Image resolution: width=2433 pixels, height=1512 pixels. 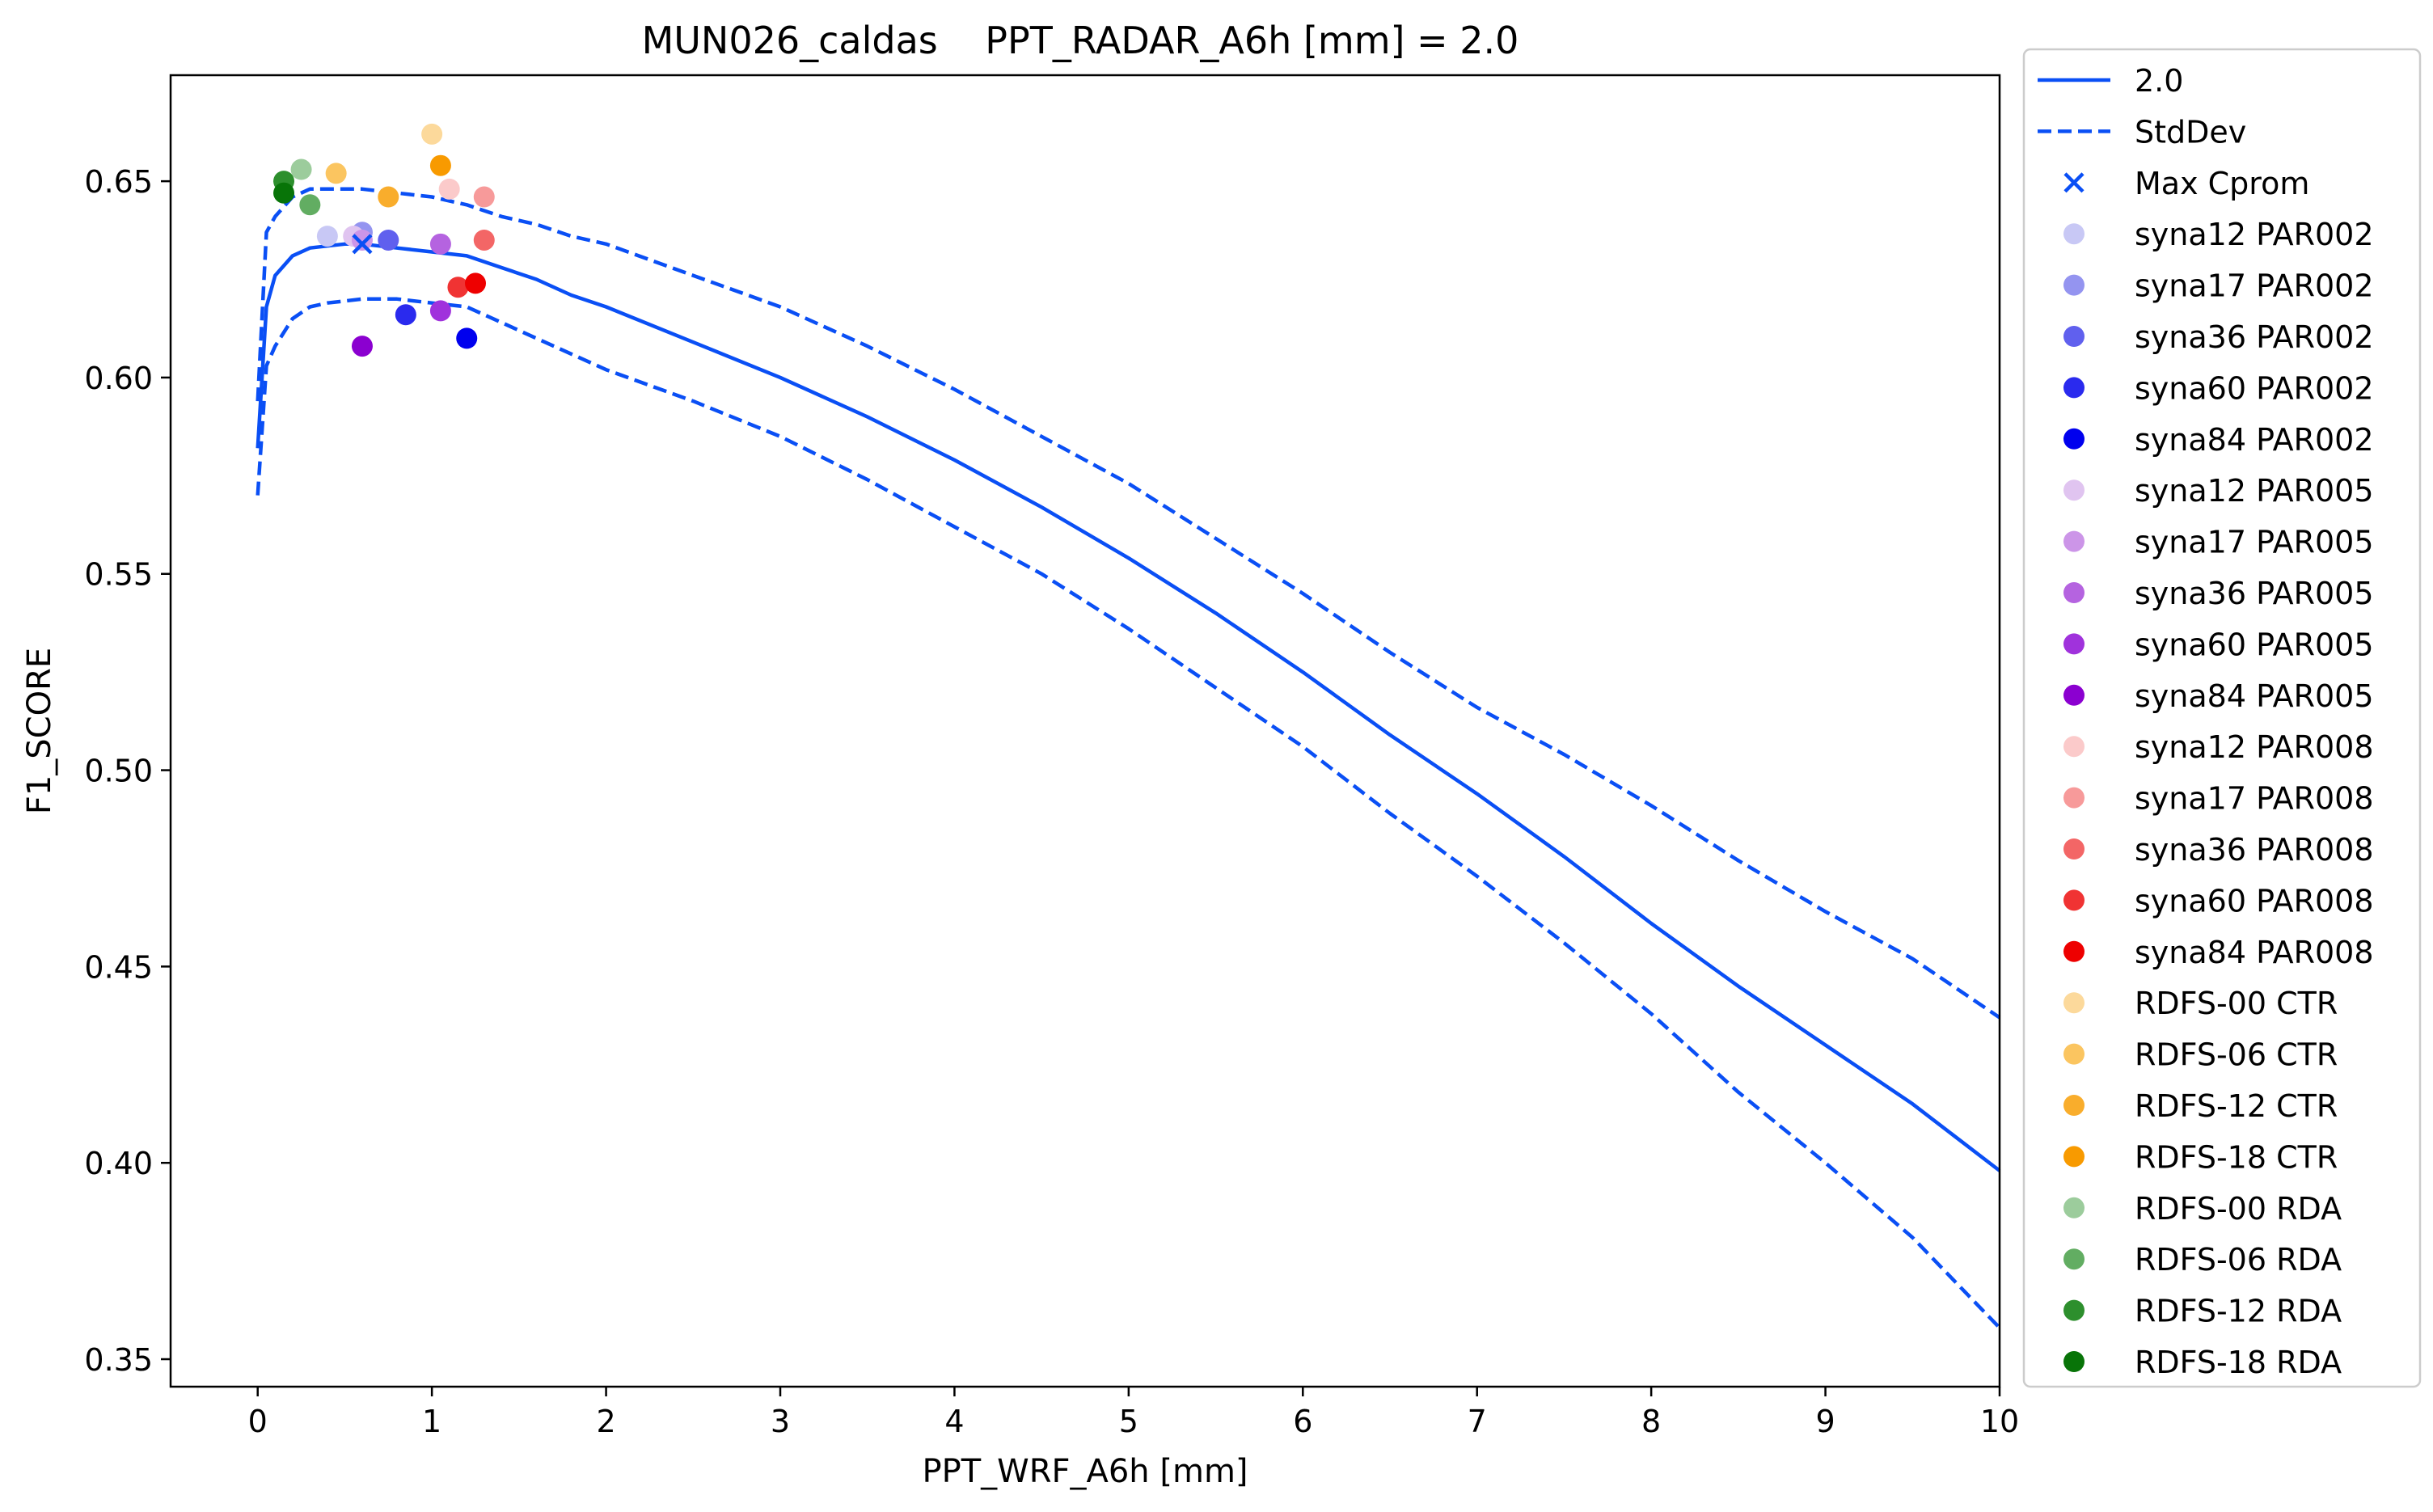 I want to click on x-tick-label: 10, so click(x=1999, y=1421).